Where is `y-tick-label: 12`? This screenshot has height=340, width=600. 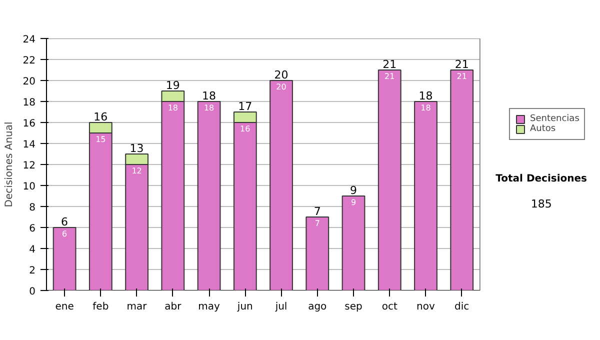 y-tick-label: 12 is located at coordinates (29, 166).